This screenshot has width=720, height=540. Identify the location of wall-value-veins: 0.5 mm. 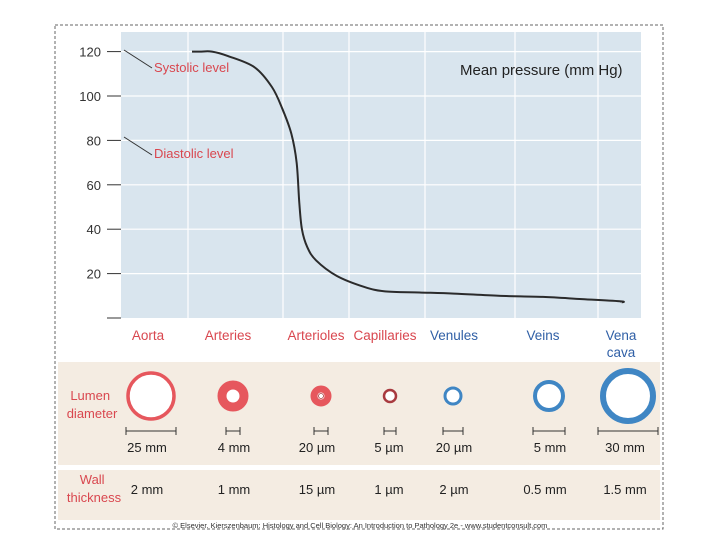
(544, 489).